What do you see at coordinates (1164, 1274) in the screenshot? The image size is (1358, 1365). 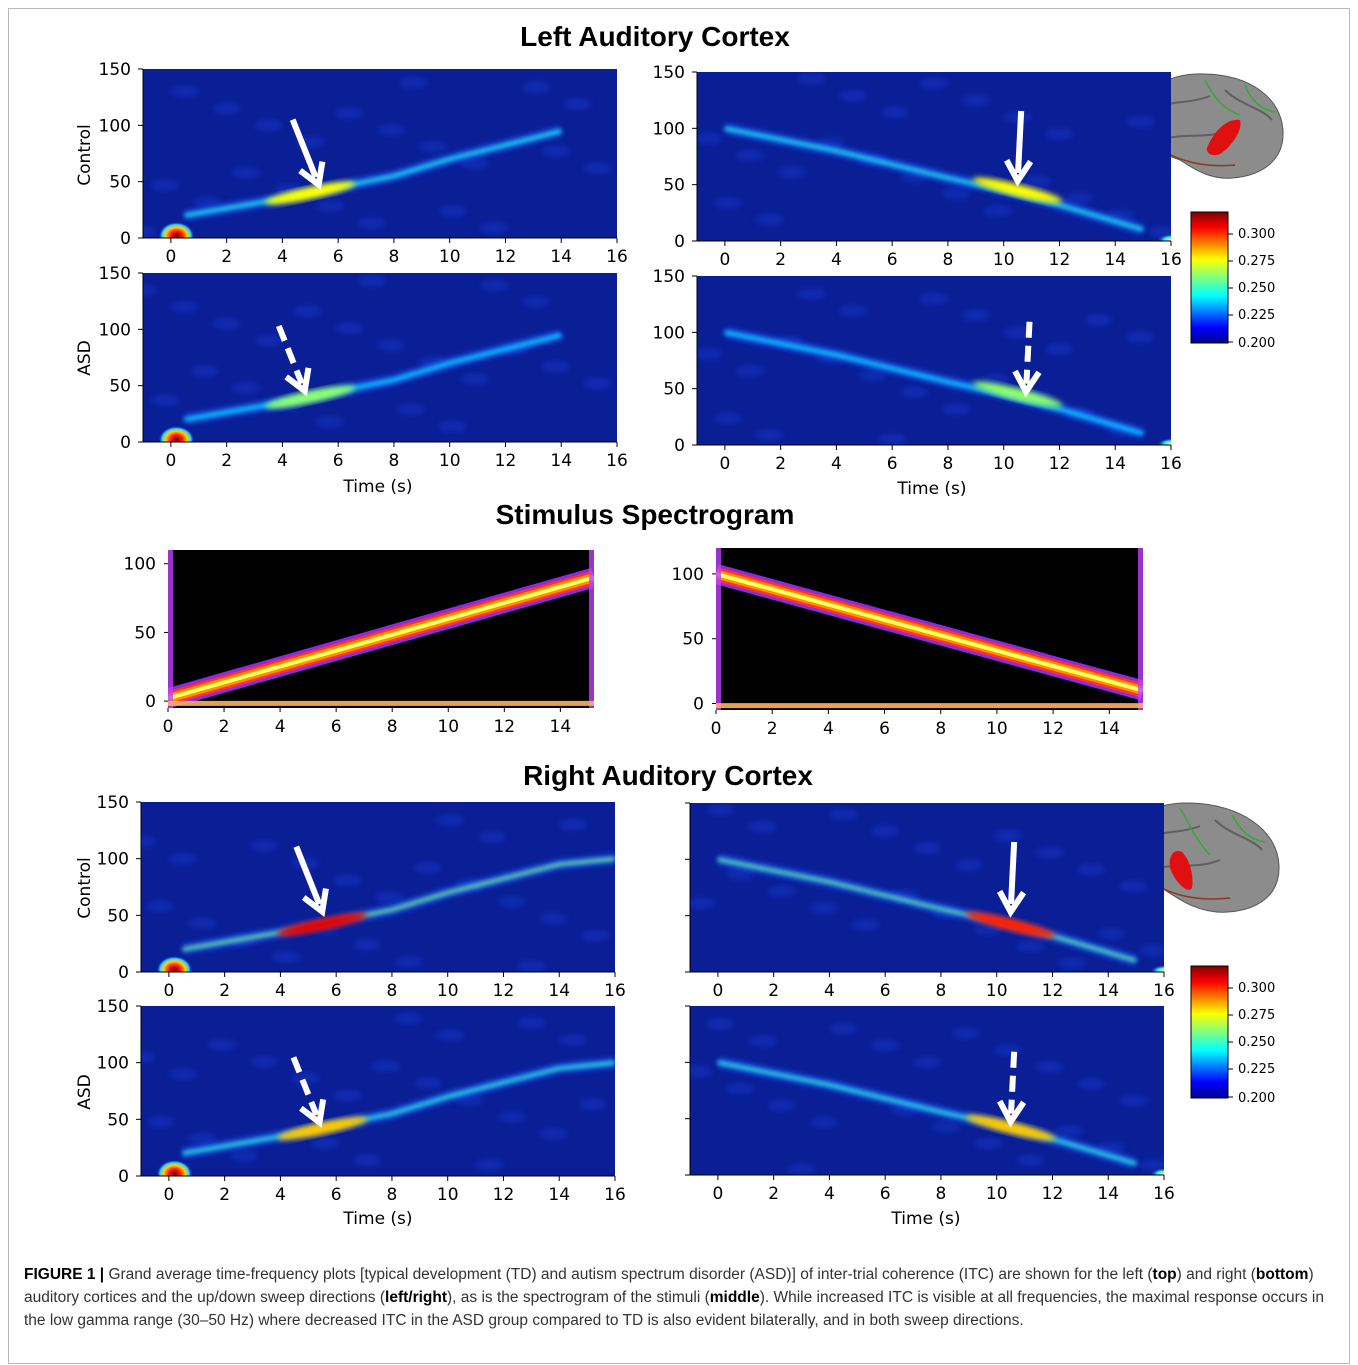 I see `caption-emphasis: top` at bounding box center [1164, 1274].